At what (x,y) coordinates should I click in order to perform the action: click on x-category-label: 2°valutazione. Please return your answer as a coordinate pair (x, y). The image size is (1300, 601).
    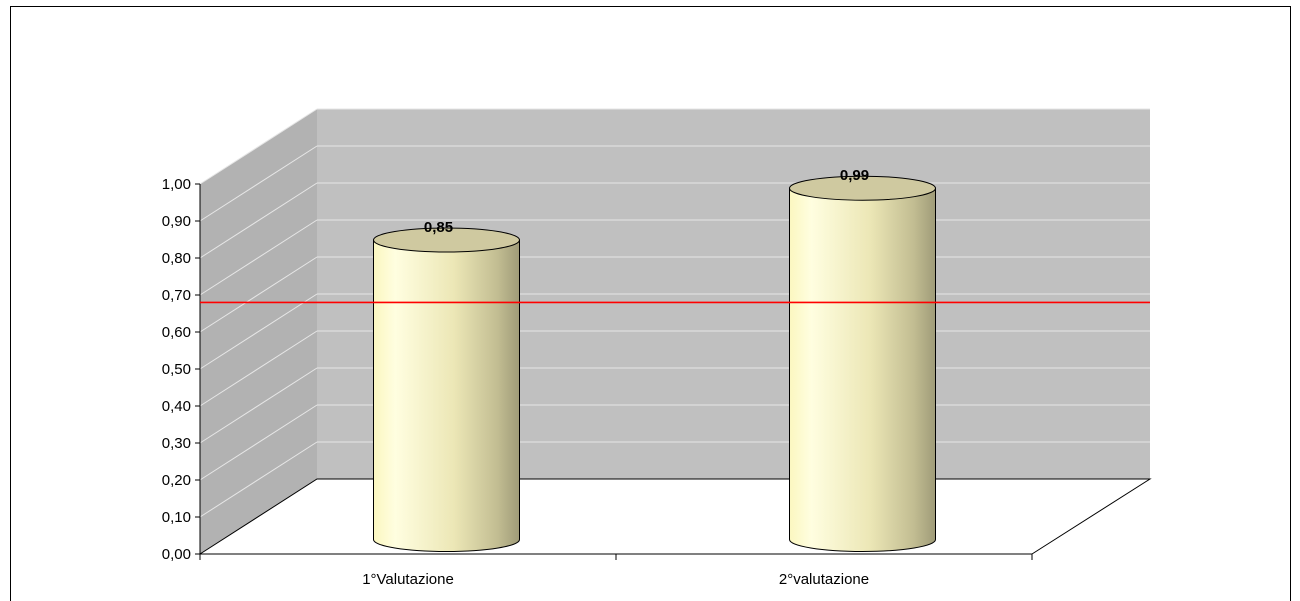
    Looking at the image, I should click on (824, 579).